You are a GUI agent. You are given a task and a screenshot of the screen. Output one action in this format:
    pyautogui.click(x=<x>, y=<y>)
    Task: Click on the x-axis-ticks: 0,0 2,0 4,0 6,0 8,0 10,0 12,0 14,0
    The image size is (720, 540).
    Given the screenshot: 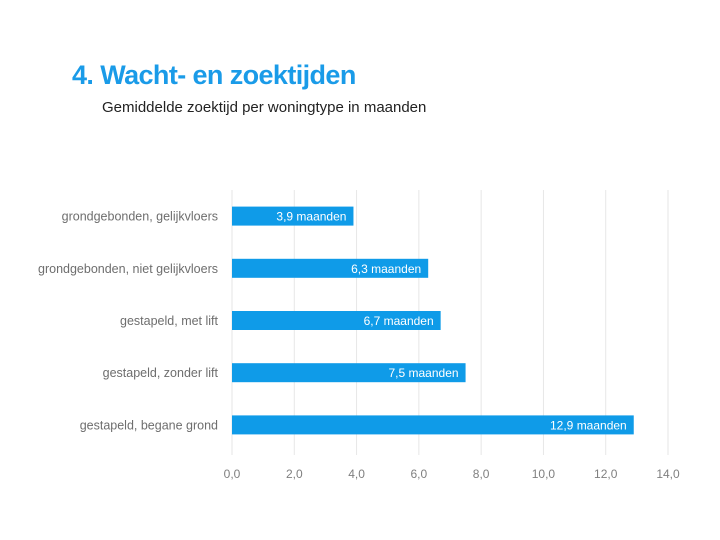 What is the action you would take?
    pyautogui.click(x=452, y=474)
    